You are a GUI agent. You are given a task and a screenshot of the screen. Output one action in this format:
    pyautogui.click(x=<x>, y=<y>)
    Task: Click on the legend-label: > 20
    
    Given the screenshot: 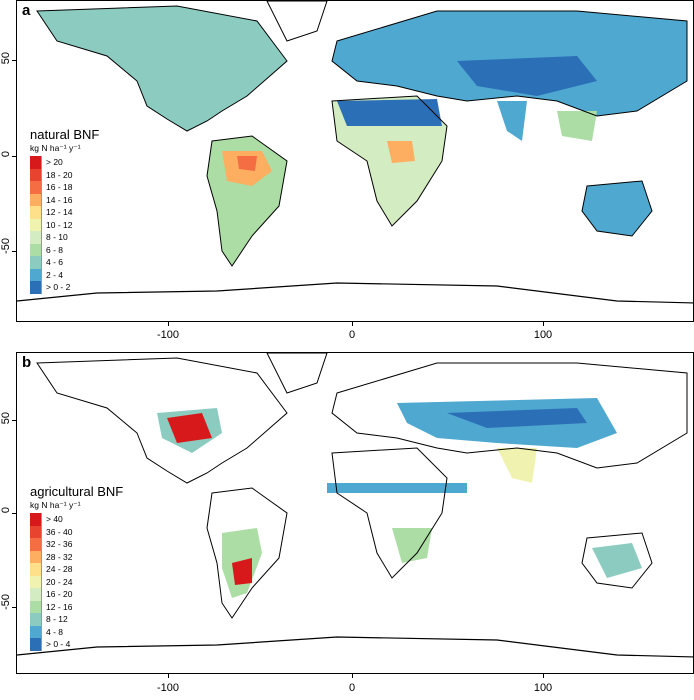 What is the action you would take?
    pyautogui.click(x=54, y=162)
    